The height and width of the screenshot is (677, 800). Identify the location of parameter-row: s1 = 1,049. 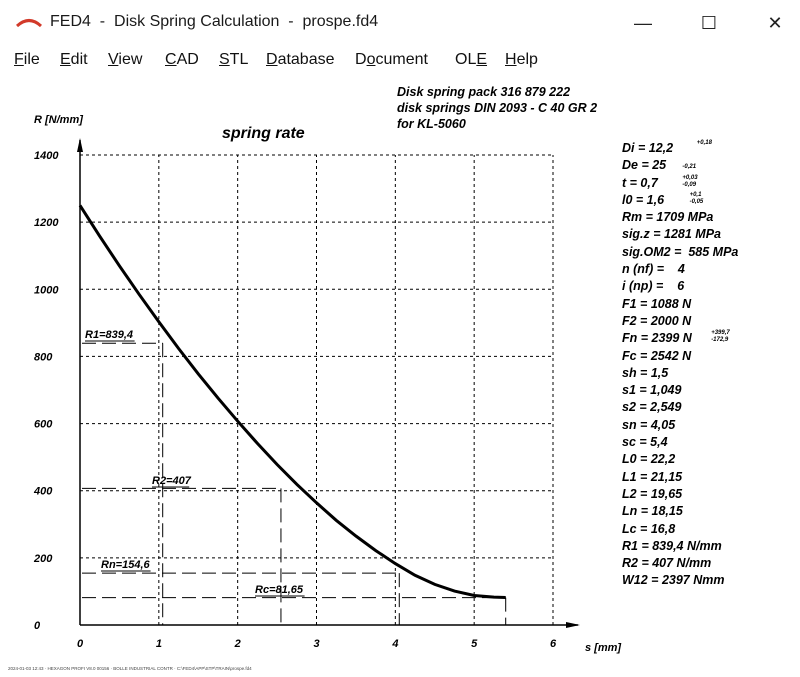
(680, 390).